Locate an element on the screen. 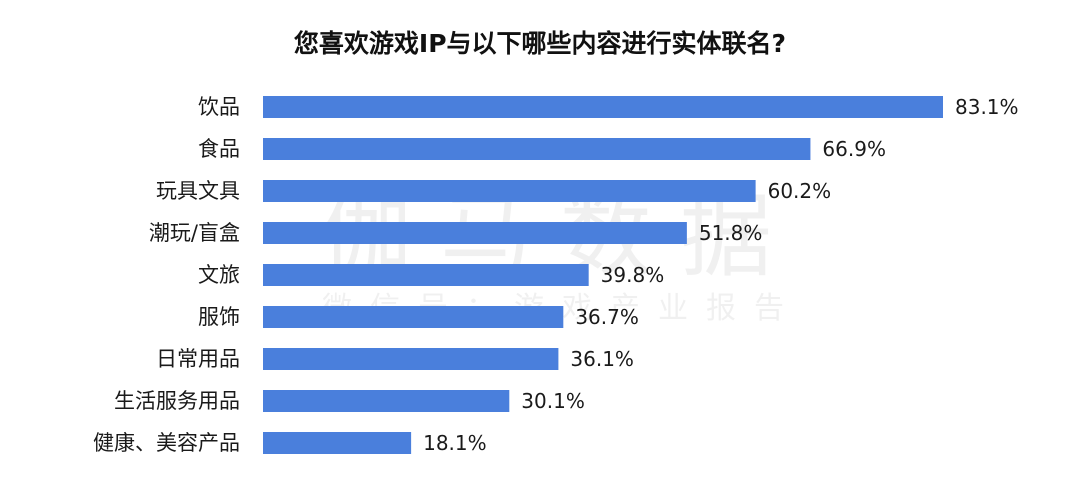 The width and height of the screenshot is (1080, 489). value-label: 18.1% is located at coordinates (455, 443).